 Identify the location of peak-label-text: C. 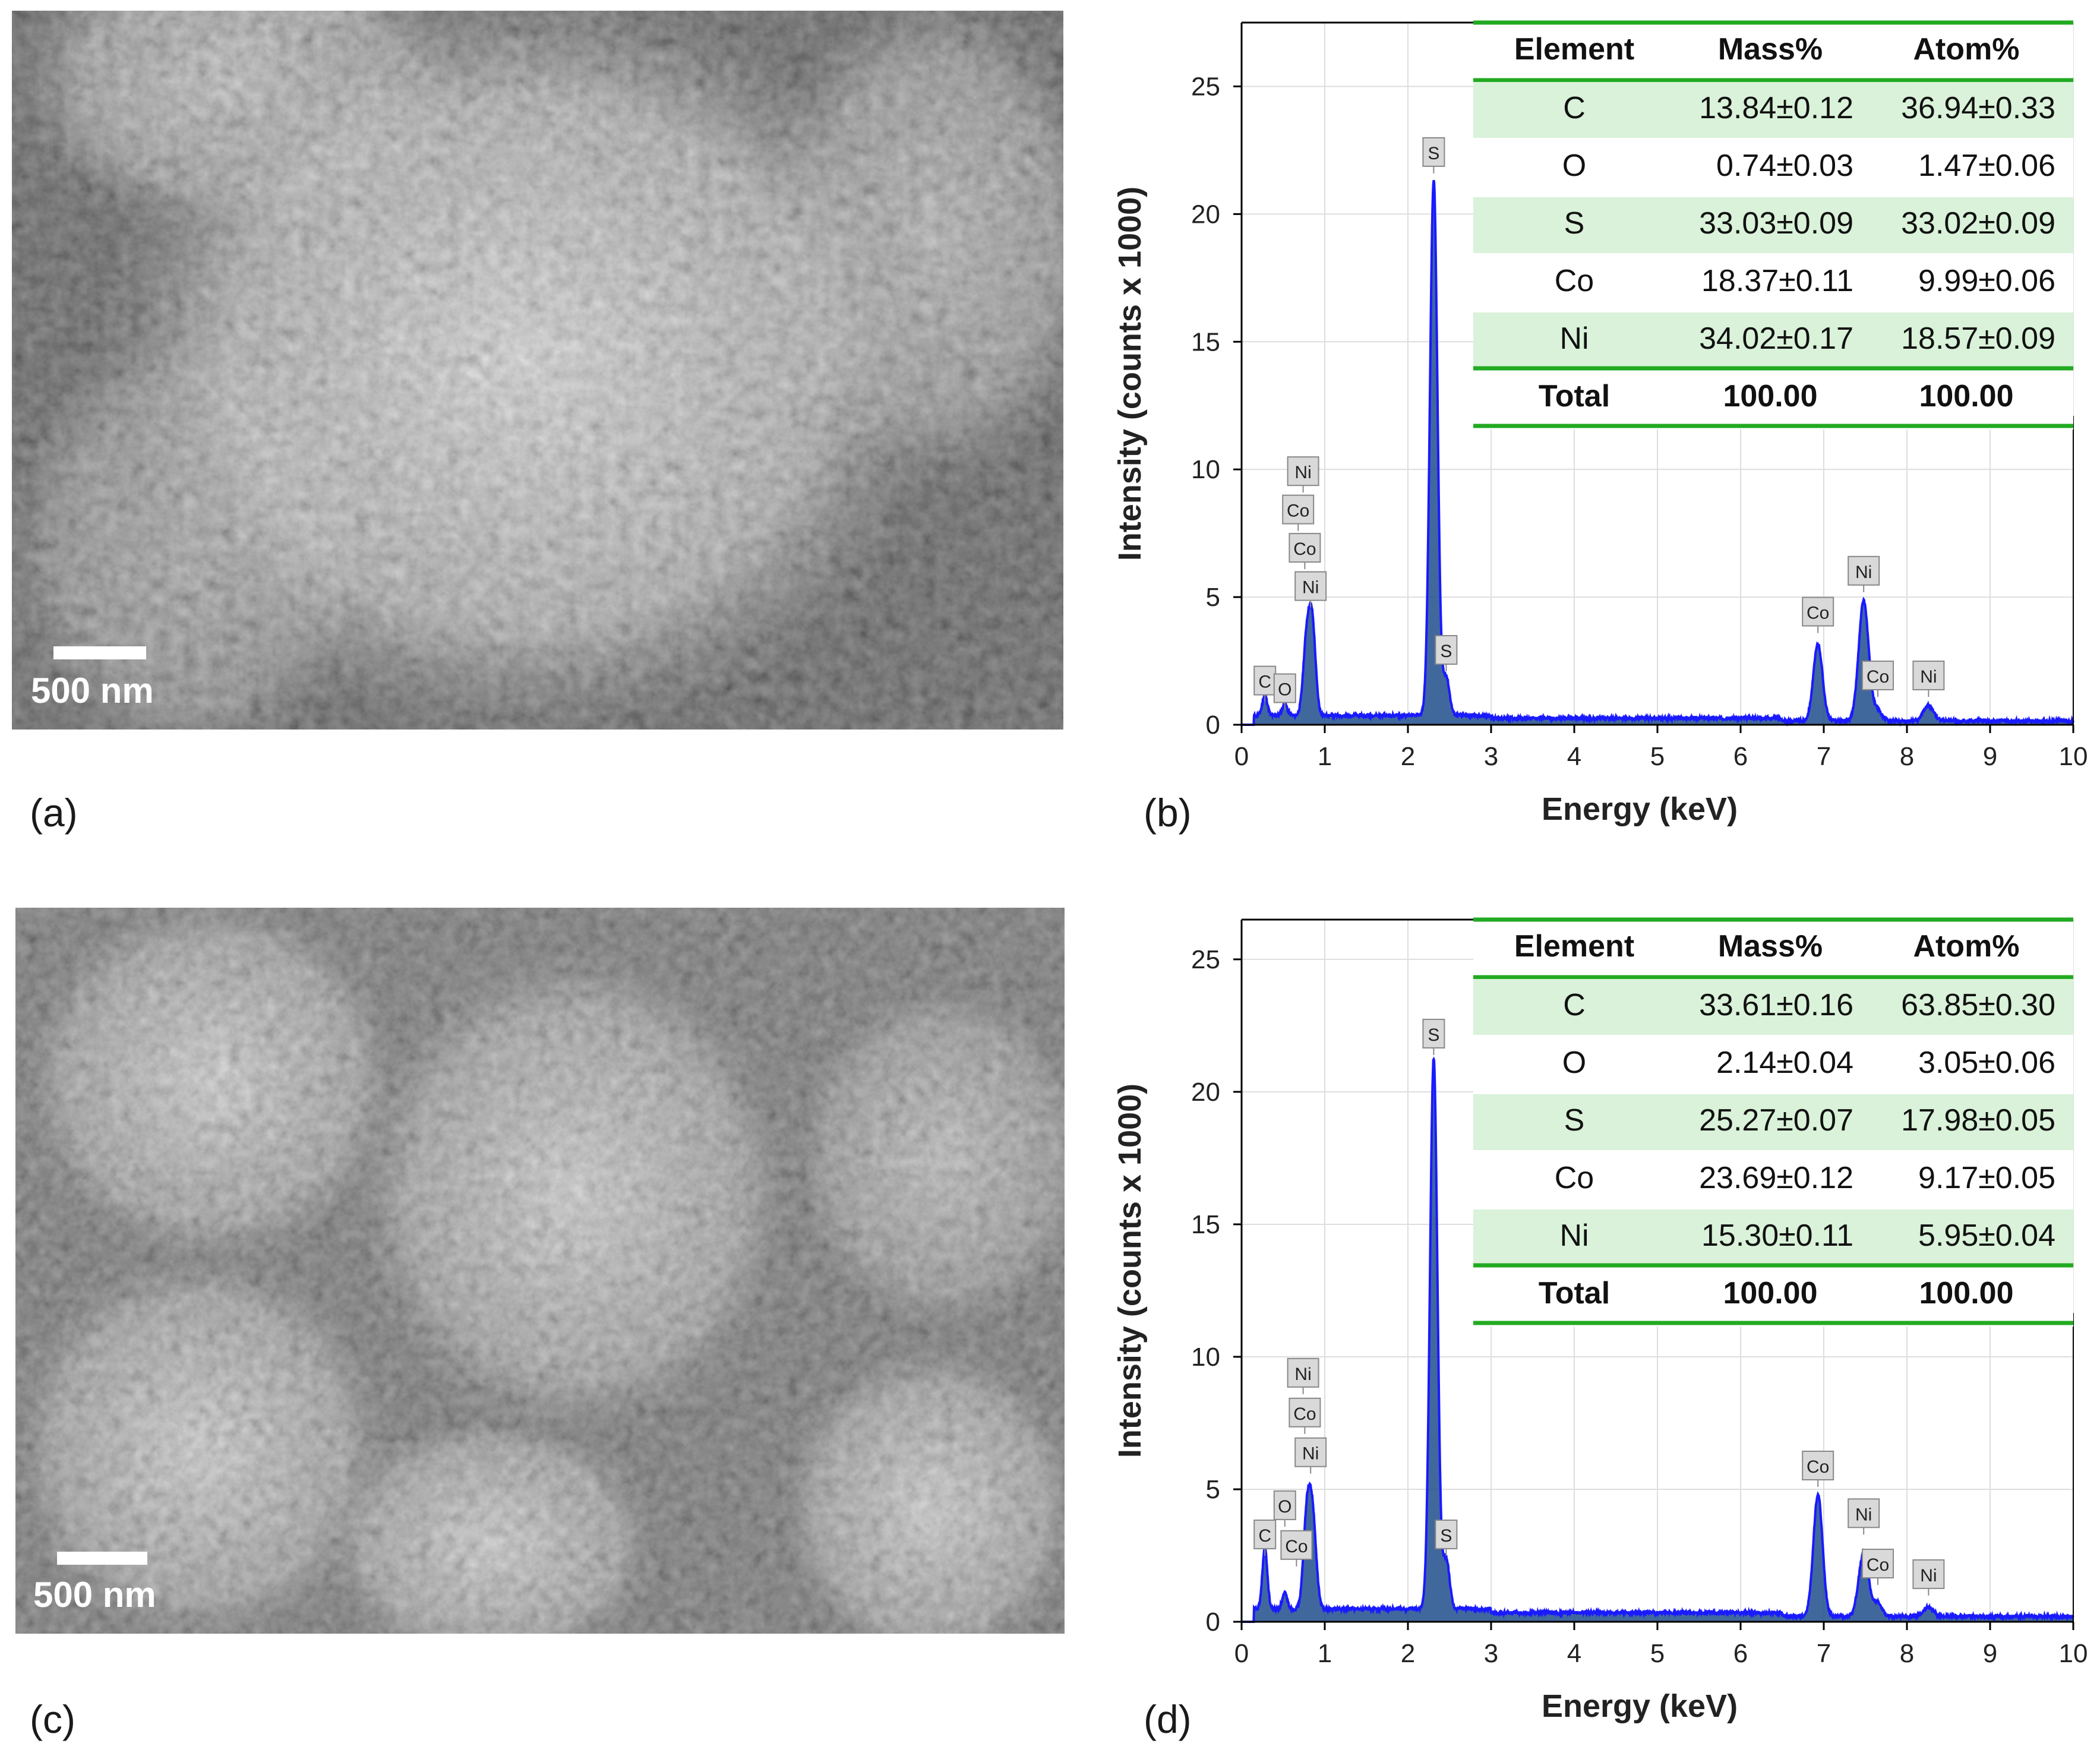
(1264, 682).